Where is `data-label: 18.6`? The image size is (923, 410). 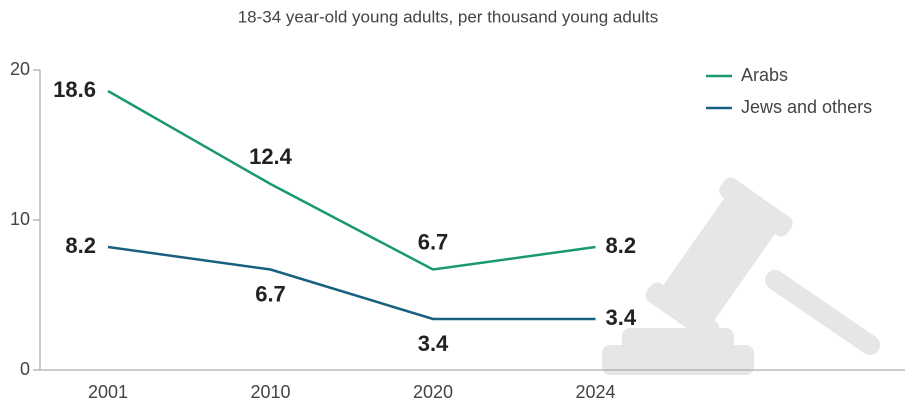 data-label: 18.6 is located at coordinates (74, 89).